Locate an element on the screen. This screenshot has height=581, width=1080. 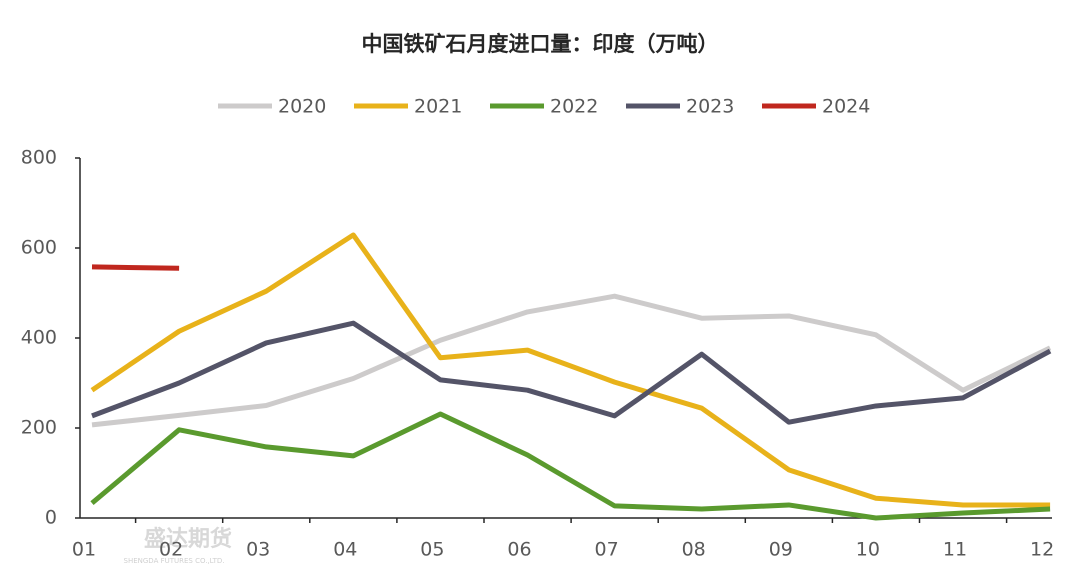
watermark: 盛达期货 is located at coordinates (188, 539).